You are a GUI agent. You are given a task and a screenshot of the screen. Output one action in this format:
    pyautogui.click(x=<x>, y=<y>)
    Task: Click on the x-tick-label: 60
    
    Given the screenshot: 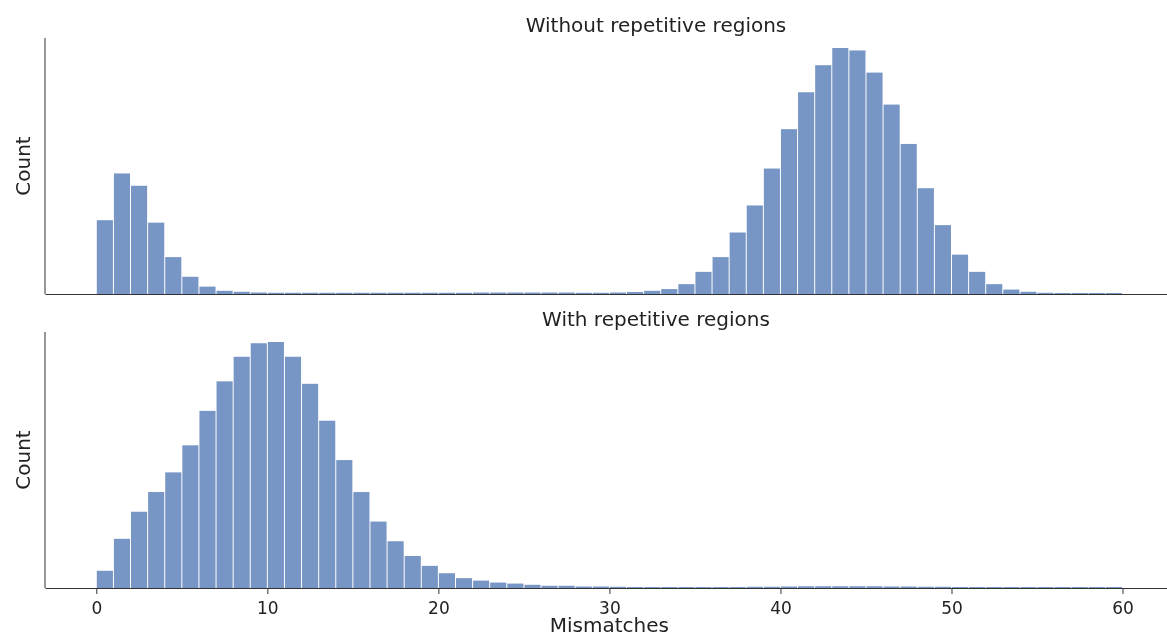 What is the action you would take?
    pyautogui.click(x=1123, y=608)
    